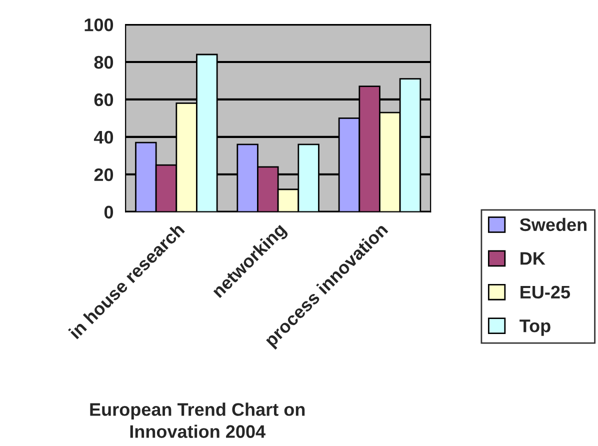  Describe the element at coordinates (99, 25) in the screenshot. I see `y-tick-label: 100` at that location.